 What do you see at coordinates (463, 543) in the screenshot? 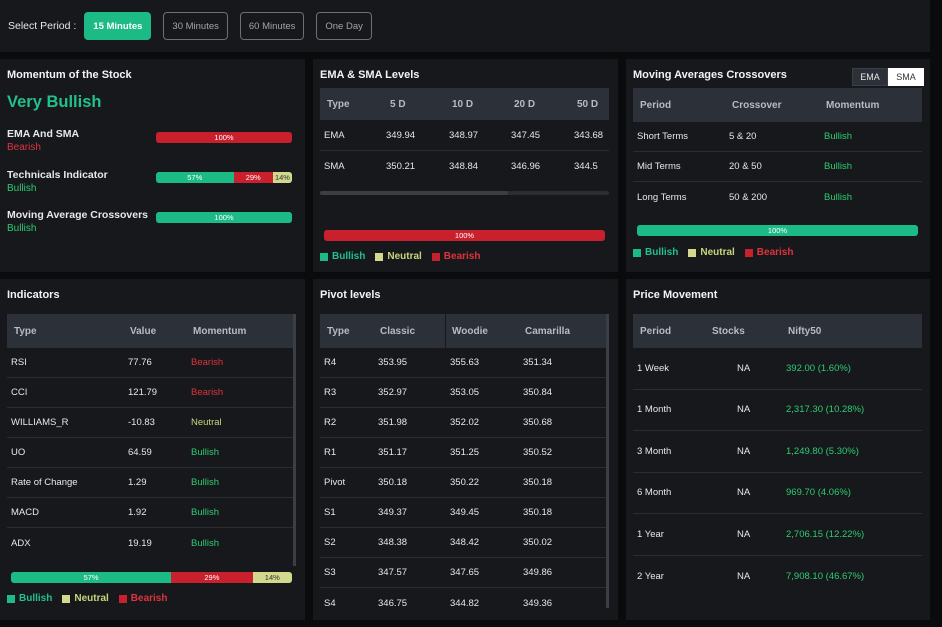
I see `table-row: S2 348.38 348.42 350.02` at bounding box center [463, 543].